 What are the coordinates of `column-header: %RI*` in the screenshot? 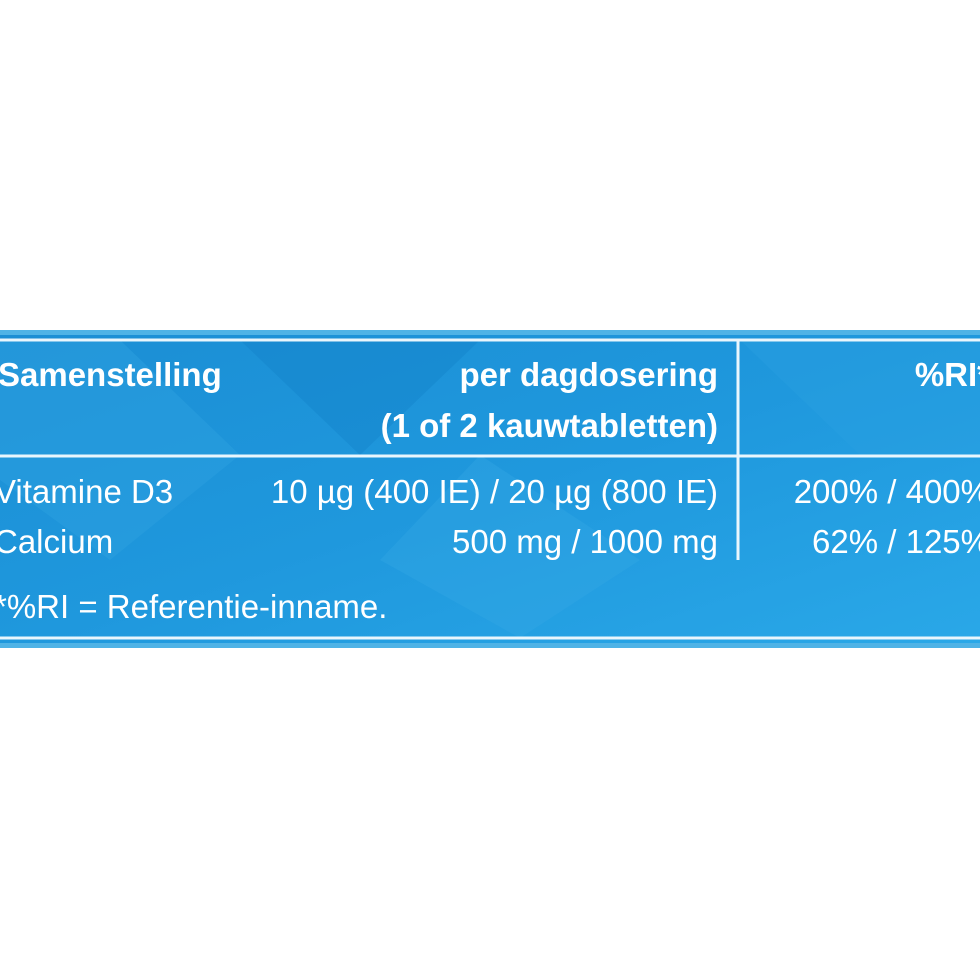 It's located at (947, 374).